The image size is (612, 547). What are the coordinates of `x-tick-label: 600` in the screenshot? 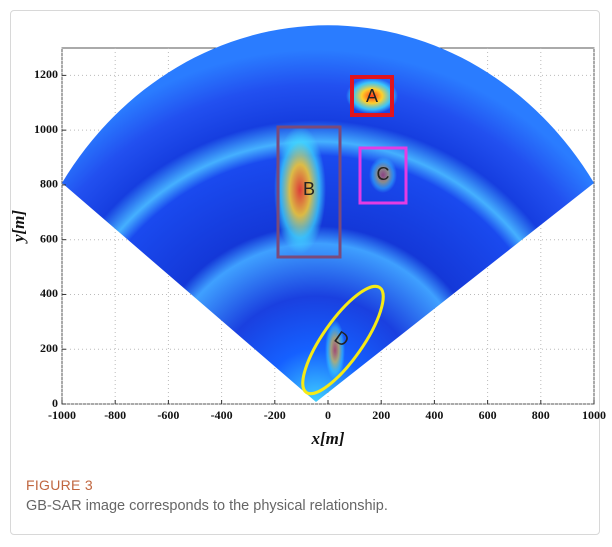 It's located at (488, 415).